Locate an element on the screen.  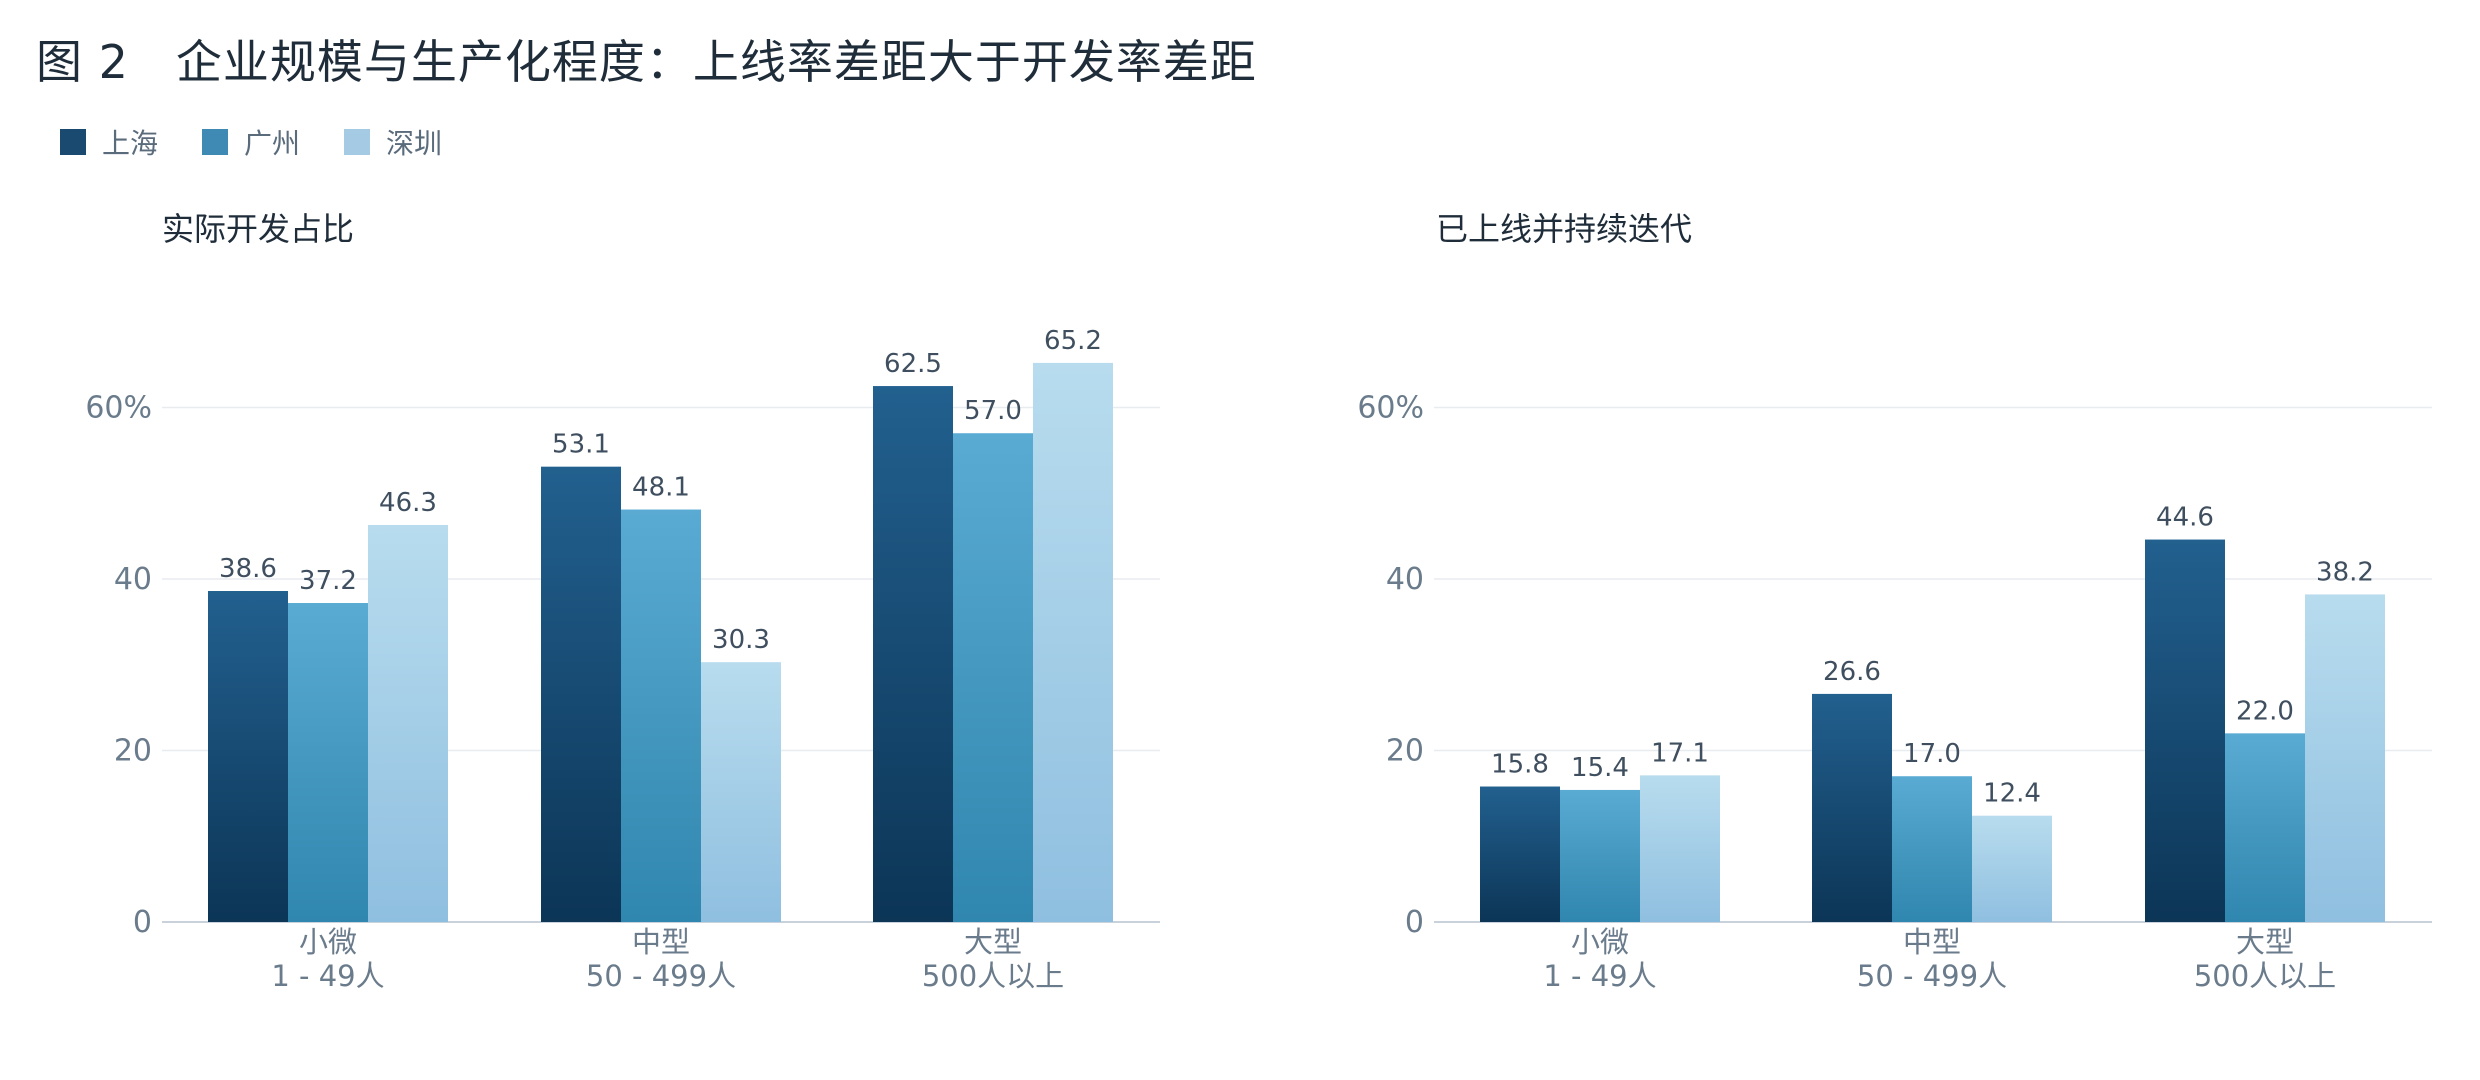
value-label-shanghai-small: 38.6 is located at coordinates (248, 569).